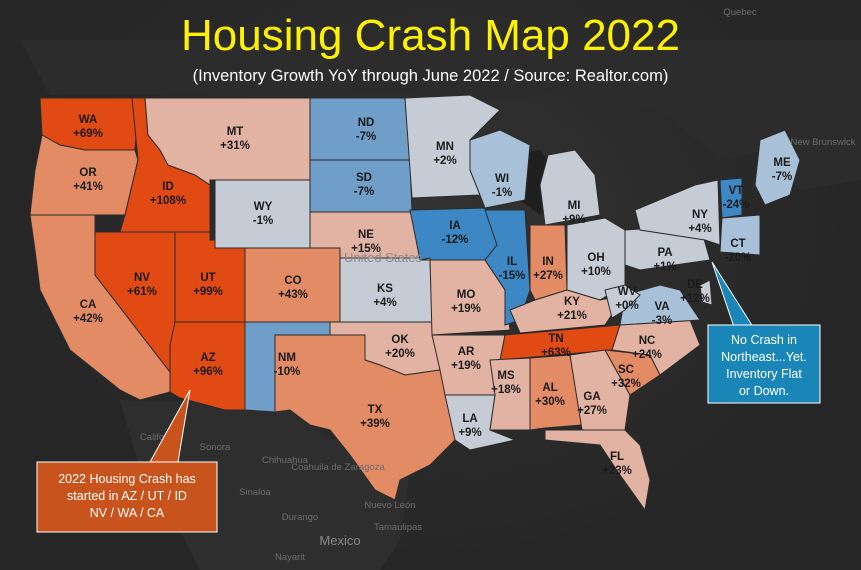 The height and width of the screenshot is (570, 861). Describe the element at coordinates (364, 185) in the screenshot. I see `state-label-sd: SD -7%` at that location.